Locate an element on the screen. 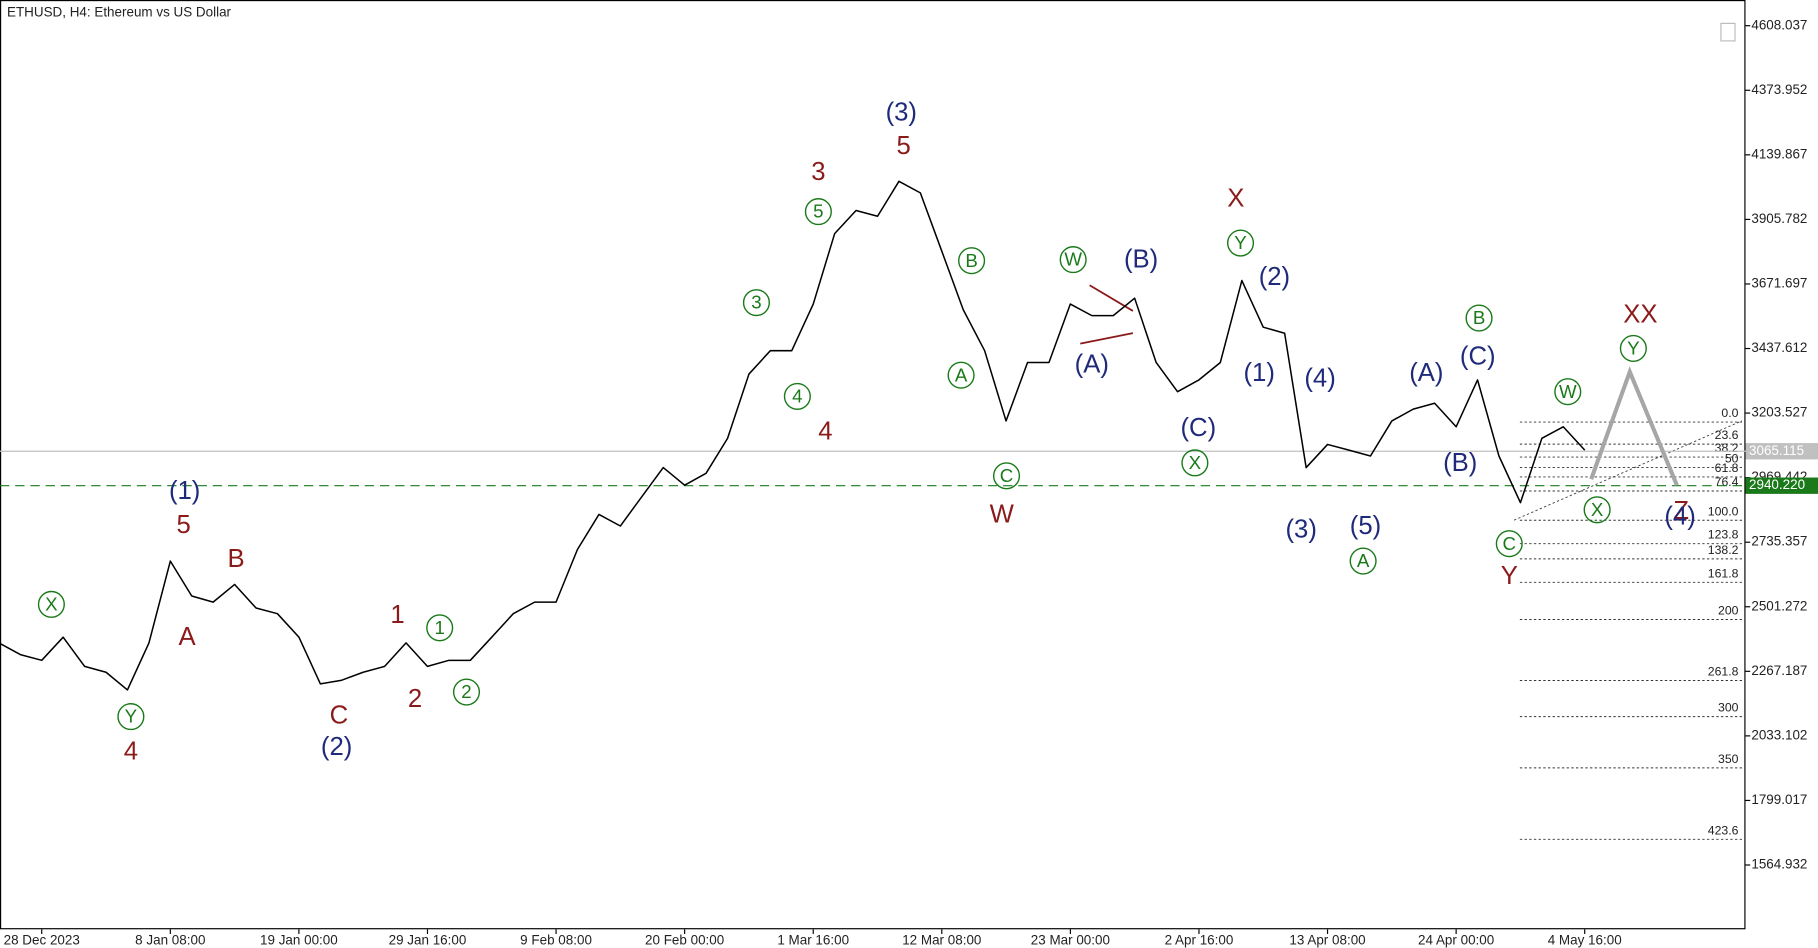  y-tick-label: 3437.612 is located at coordinates (1779, 347).